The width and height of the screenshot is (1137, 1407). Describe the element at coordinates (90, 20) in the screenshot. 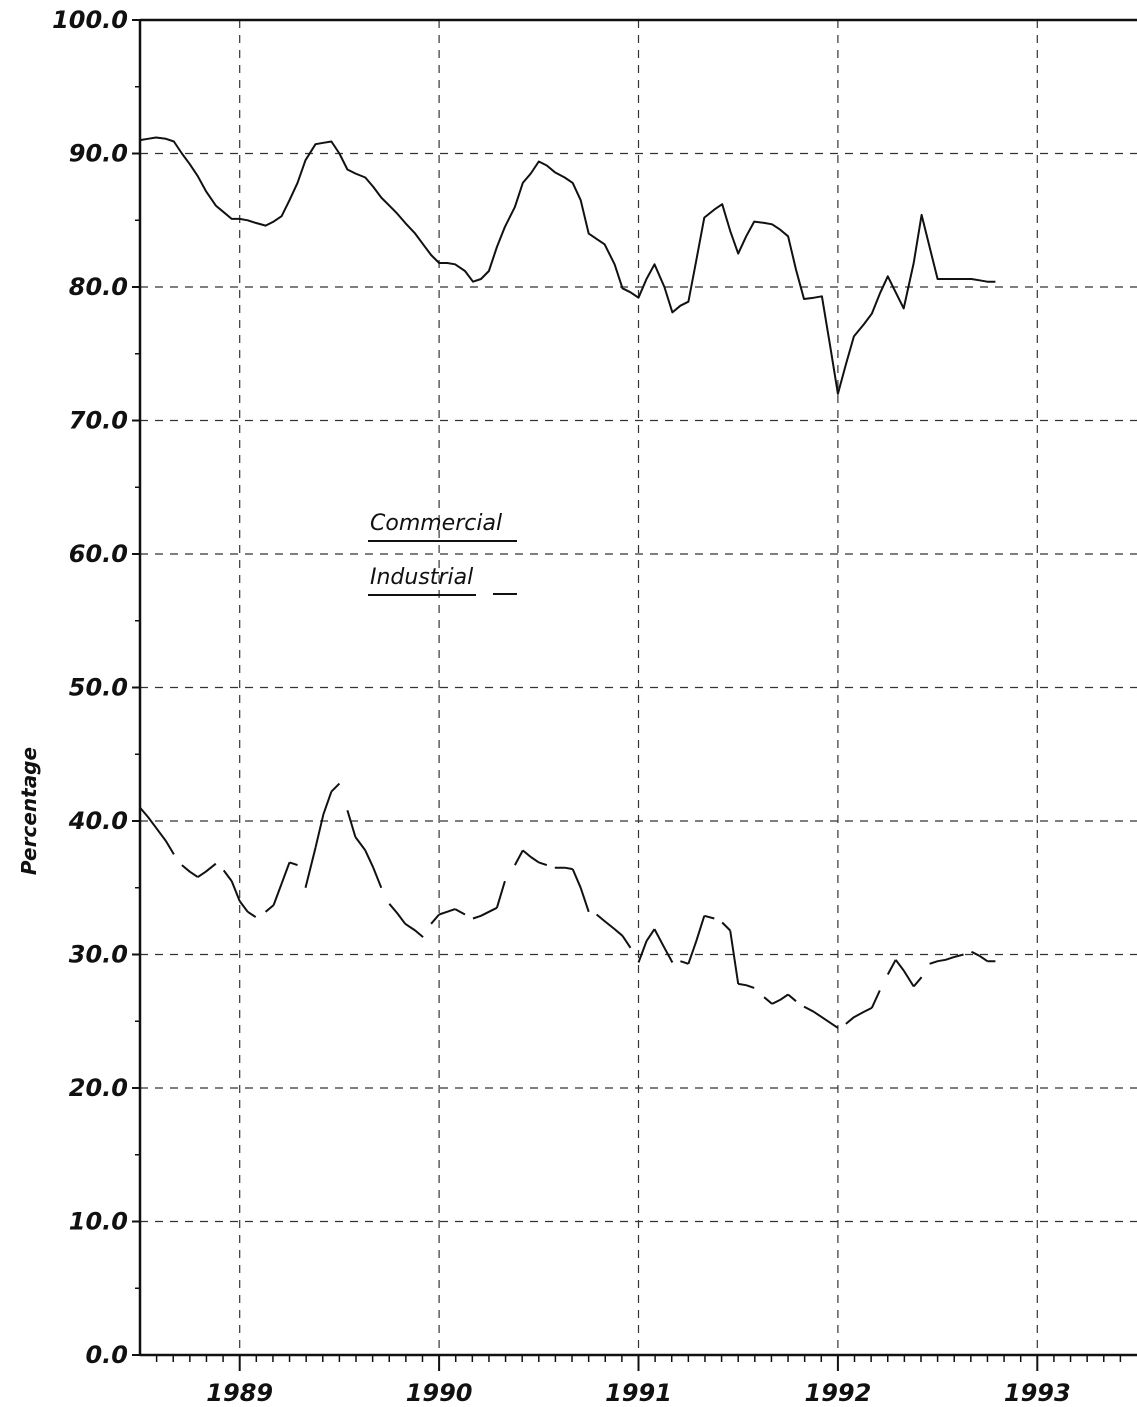

I see `y-tick-label: 100.0` at that location.